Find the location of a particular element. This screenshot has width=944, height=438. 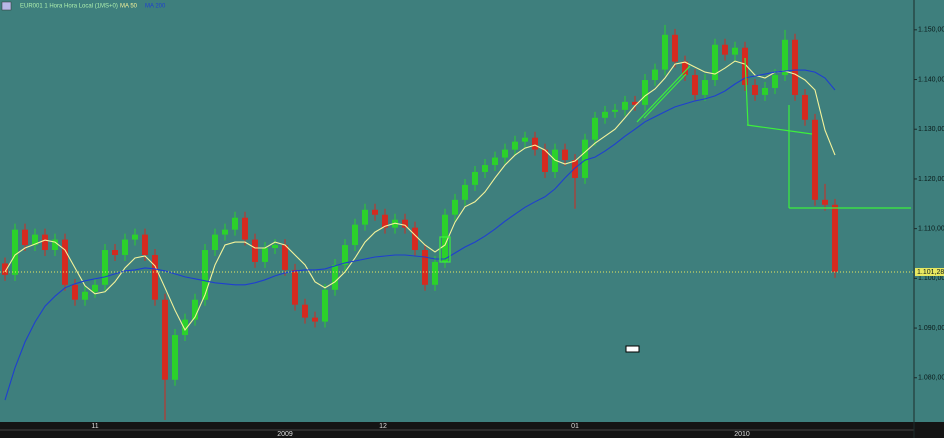

last-price-label: 1.101,28 is located at coordinates (930, 272).